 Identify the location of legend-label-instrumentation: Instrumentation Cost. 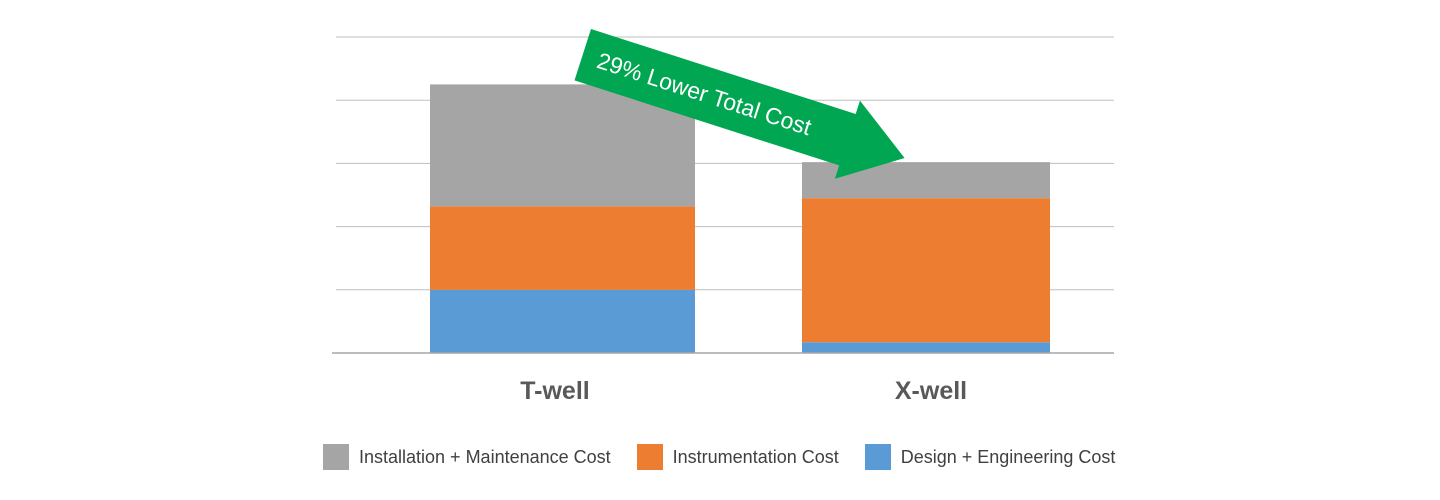
(755, 456).